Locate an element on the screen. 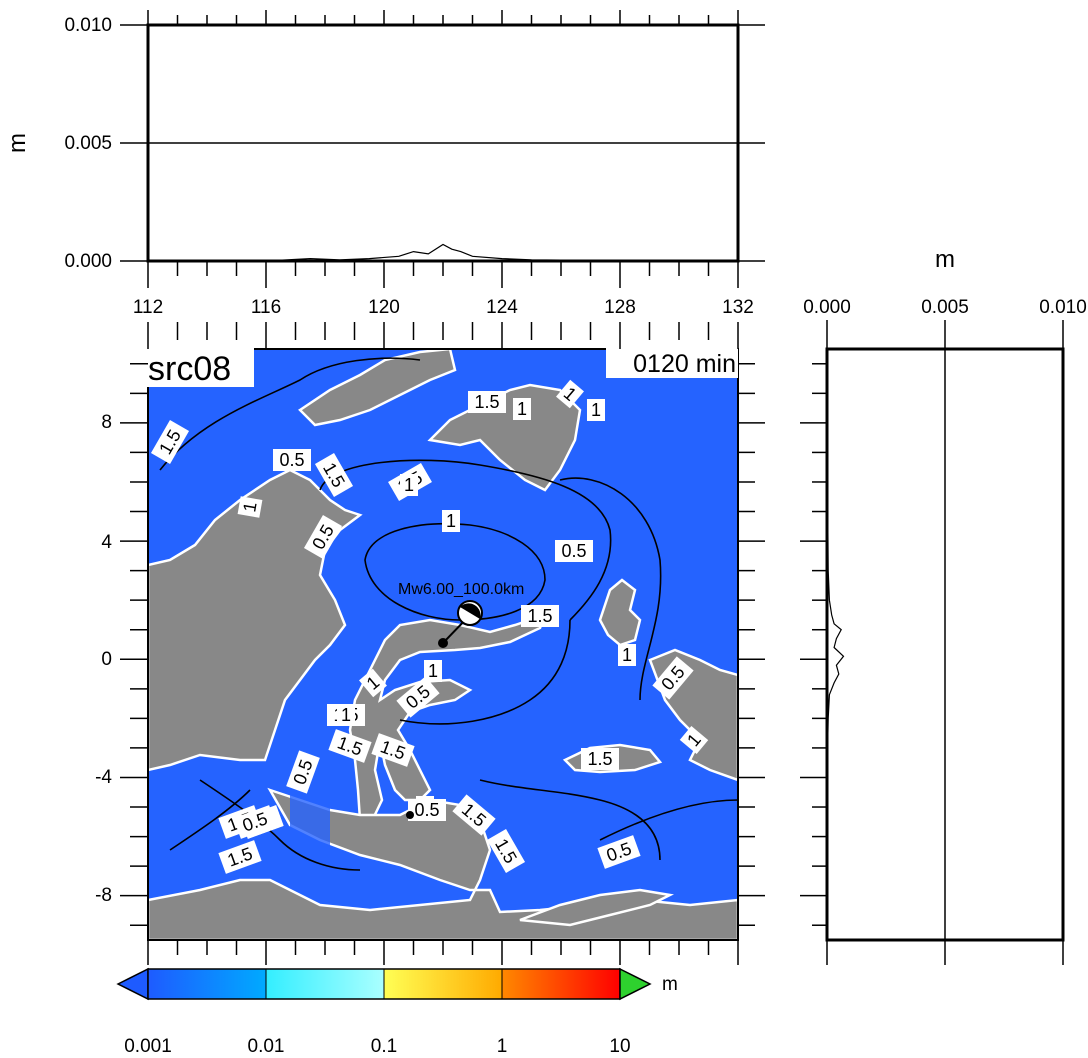  epicenter-label: Mw6.00_100.0km is located at coordinates (461, 589).